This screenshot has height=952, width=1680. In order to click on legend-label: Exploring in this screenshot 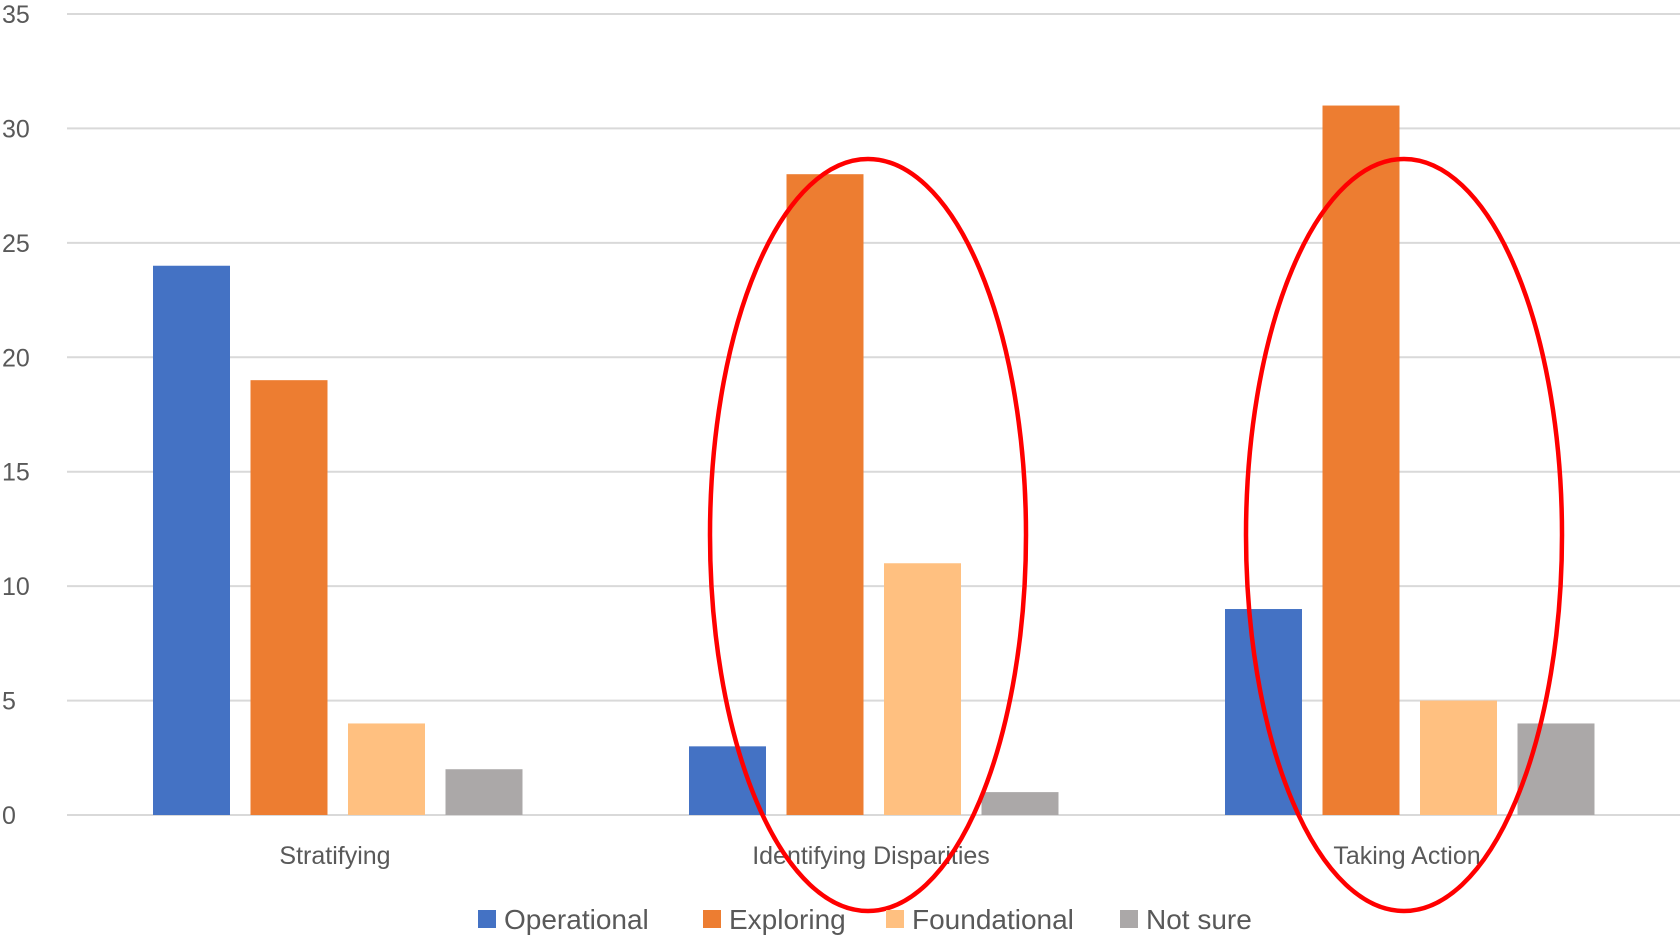, I will do `click(787, 919)`.